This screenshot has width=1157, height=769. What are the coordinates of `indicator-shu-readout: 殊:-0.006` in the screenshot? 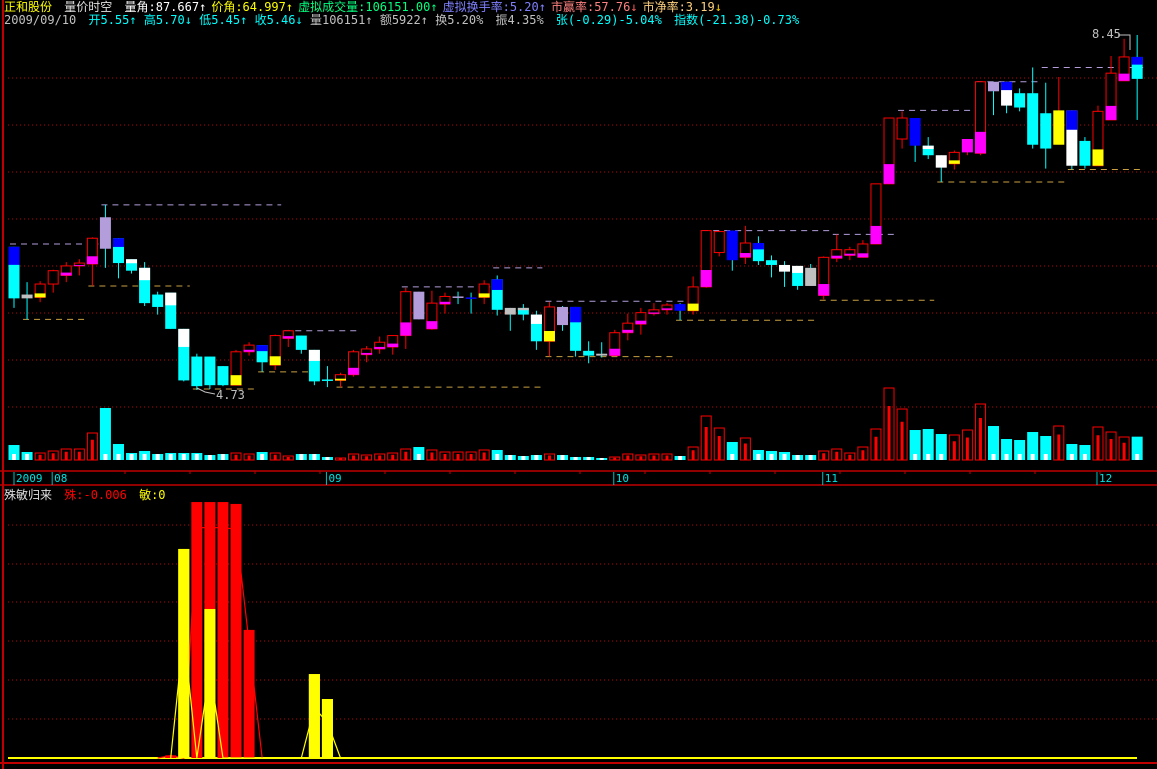 It's located at (95, 495).